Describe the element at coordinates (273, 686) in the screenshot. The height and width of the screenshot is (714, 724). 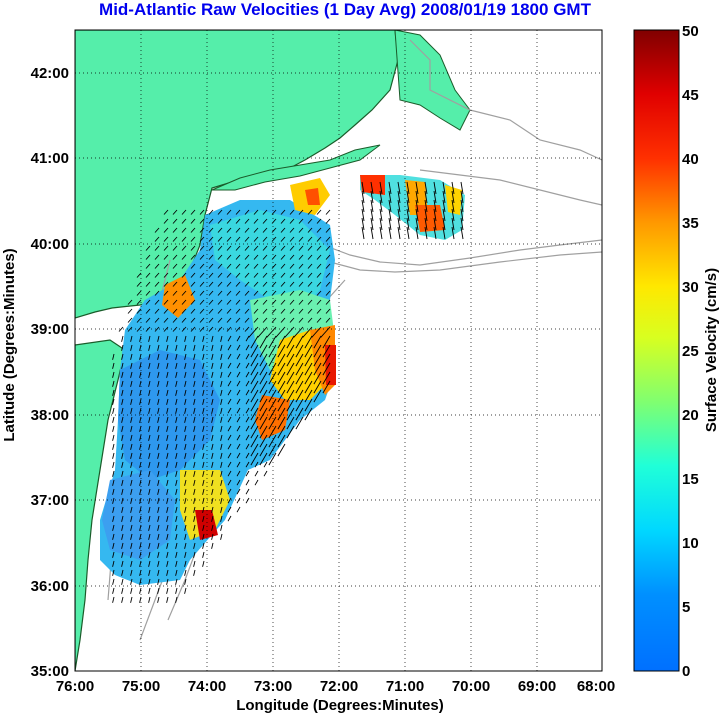
I see `x-tick-label: 73:00` at that location.